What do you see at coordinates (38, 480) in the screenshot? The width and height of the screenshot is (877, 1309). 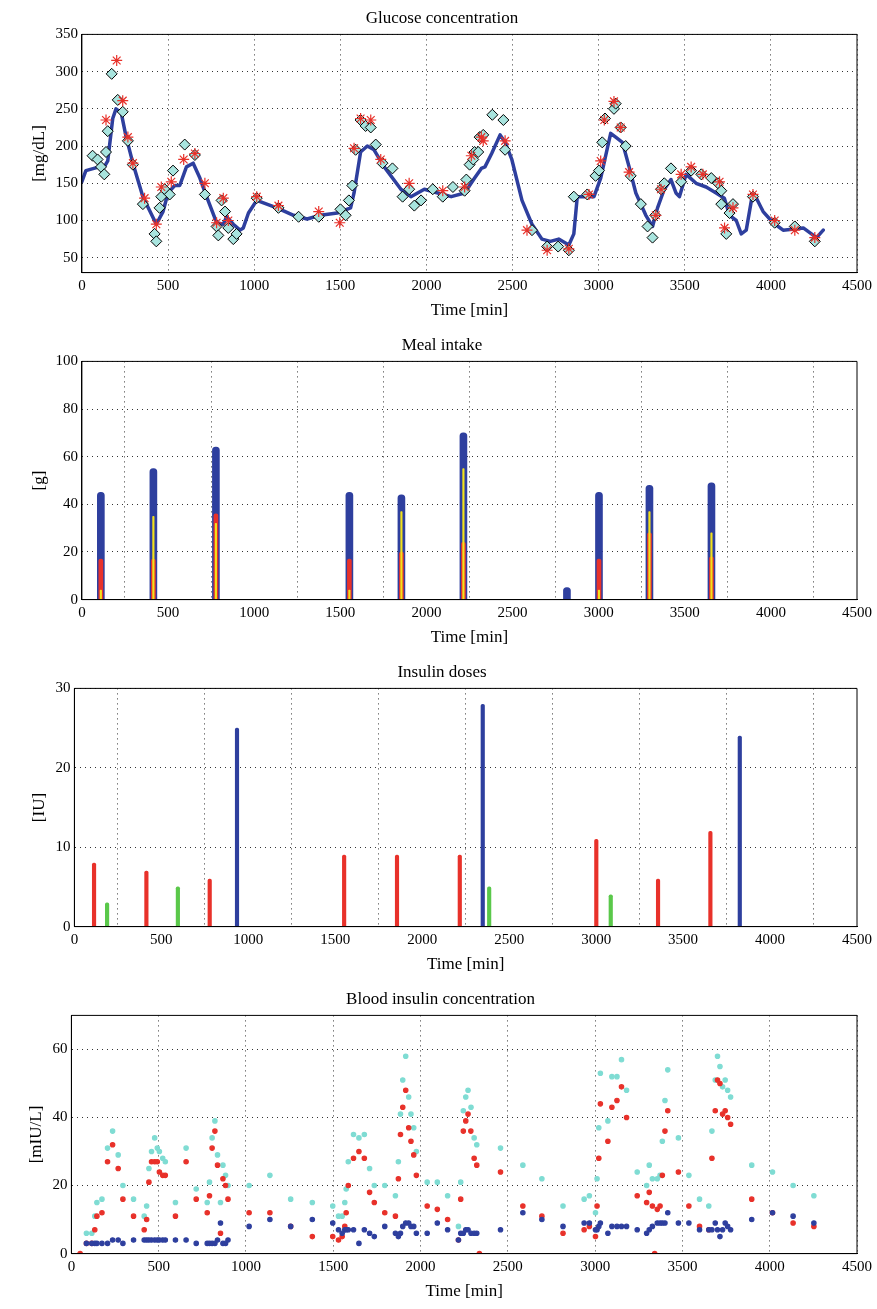 I see `y-axis-title: [g]` at bounding box center [38, 480].